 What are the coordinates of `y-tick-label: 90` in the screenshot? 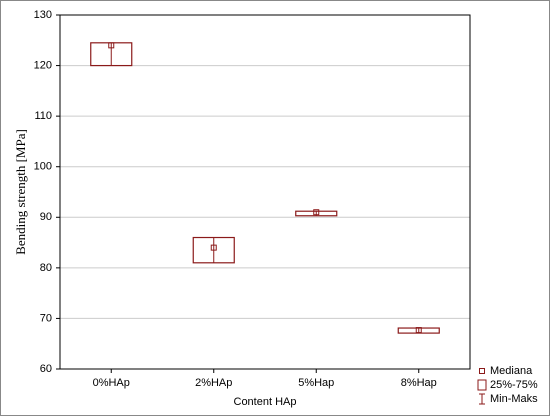 It's located at (46, 217).